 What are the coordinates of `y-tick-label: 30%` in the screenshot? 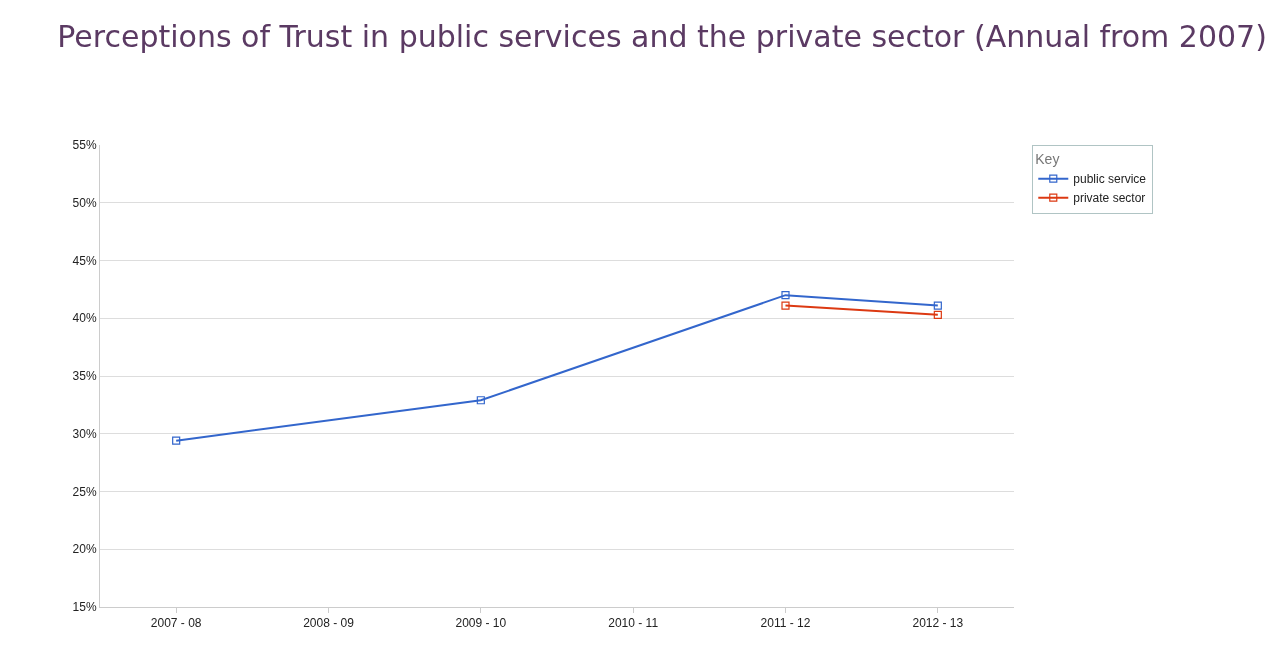 It's located at (84, 433).